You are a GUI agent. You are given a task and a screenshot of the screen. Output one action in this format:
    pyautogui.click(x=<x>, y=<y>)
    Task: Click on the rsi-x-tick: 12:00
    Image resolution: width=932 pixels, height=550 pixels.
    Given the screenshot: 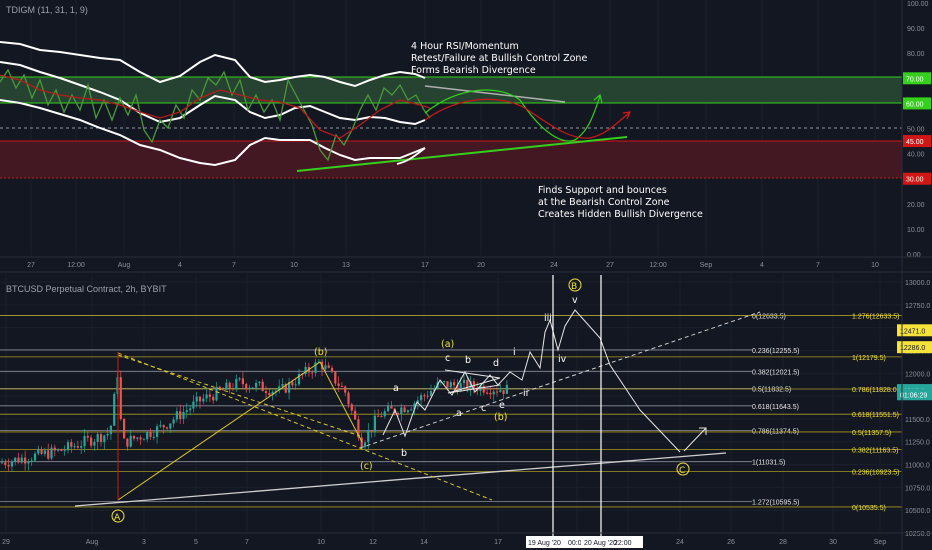 What is the action you would take?
    pyautogui.click(x=658, y=265)
    